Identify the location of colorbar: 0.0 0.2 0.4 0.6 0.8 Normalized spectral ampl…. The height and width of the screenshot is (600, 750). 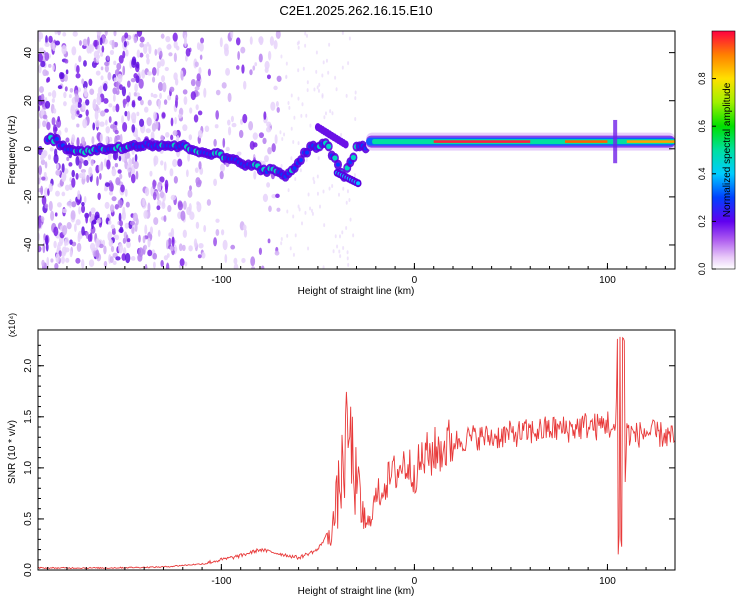
(716, 152).